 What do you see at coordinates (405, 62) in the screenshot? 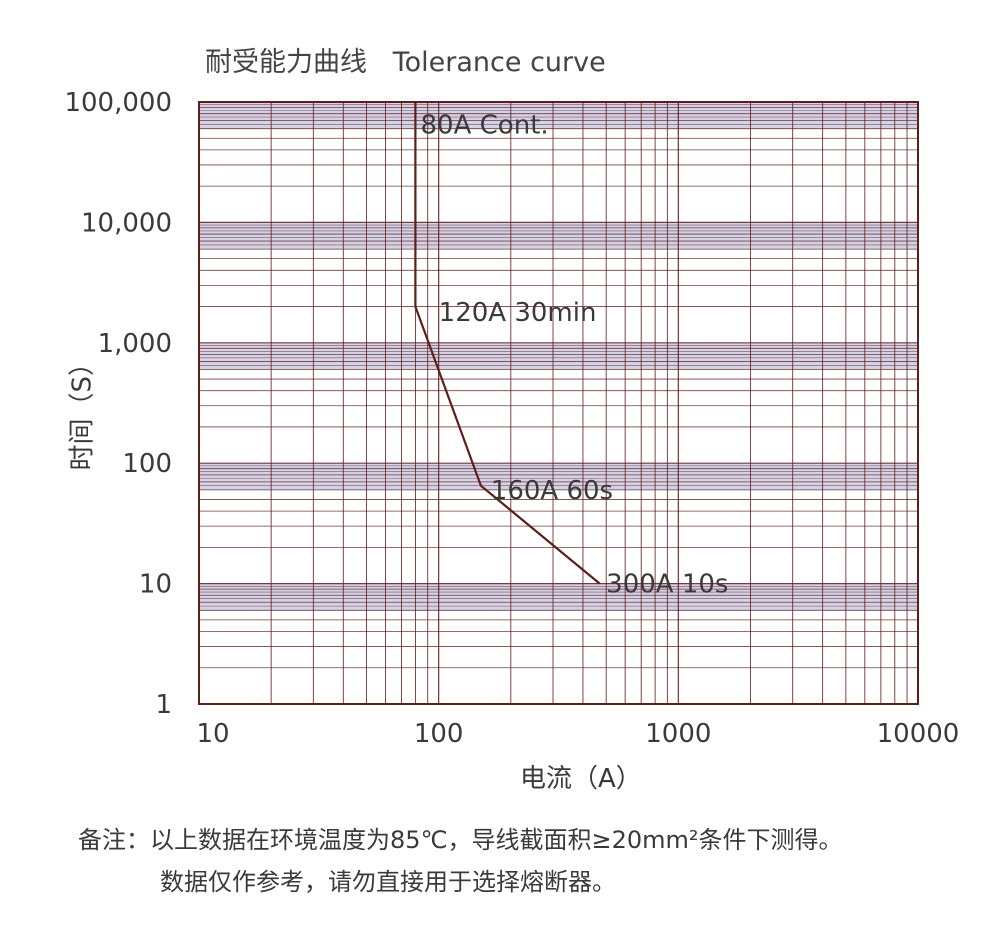
I see `chart-title: 耐受能力曲线 Tolerance curve` at bounding box center [405, 62].